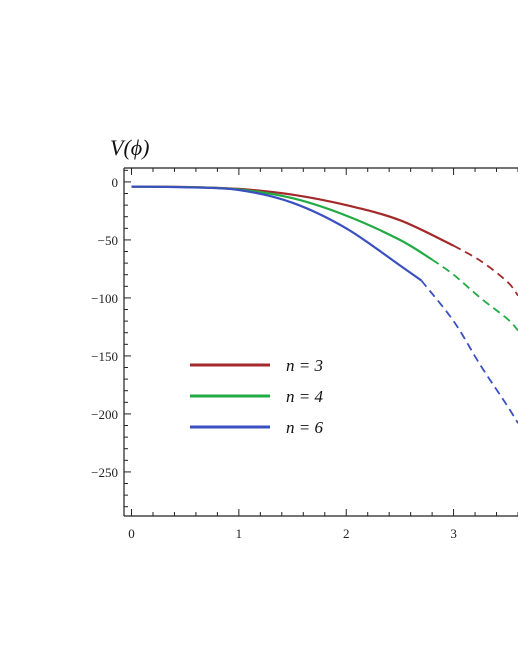 The image size is (518, 670). Describe the element at coordinates (304, 427) in the screenshot. I see `legend-label-3: n = 6` at that location.